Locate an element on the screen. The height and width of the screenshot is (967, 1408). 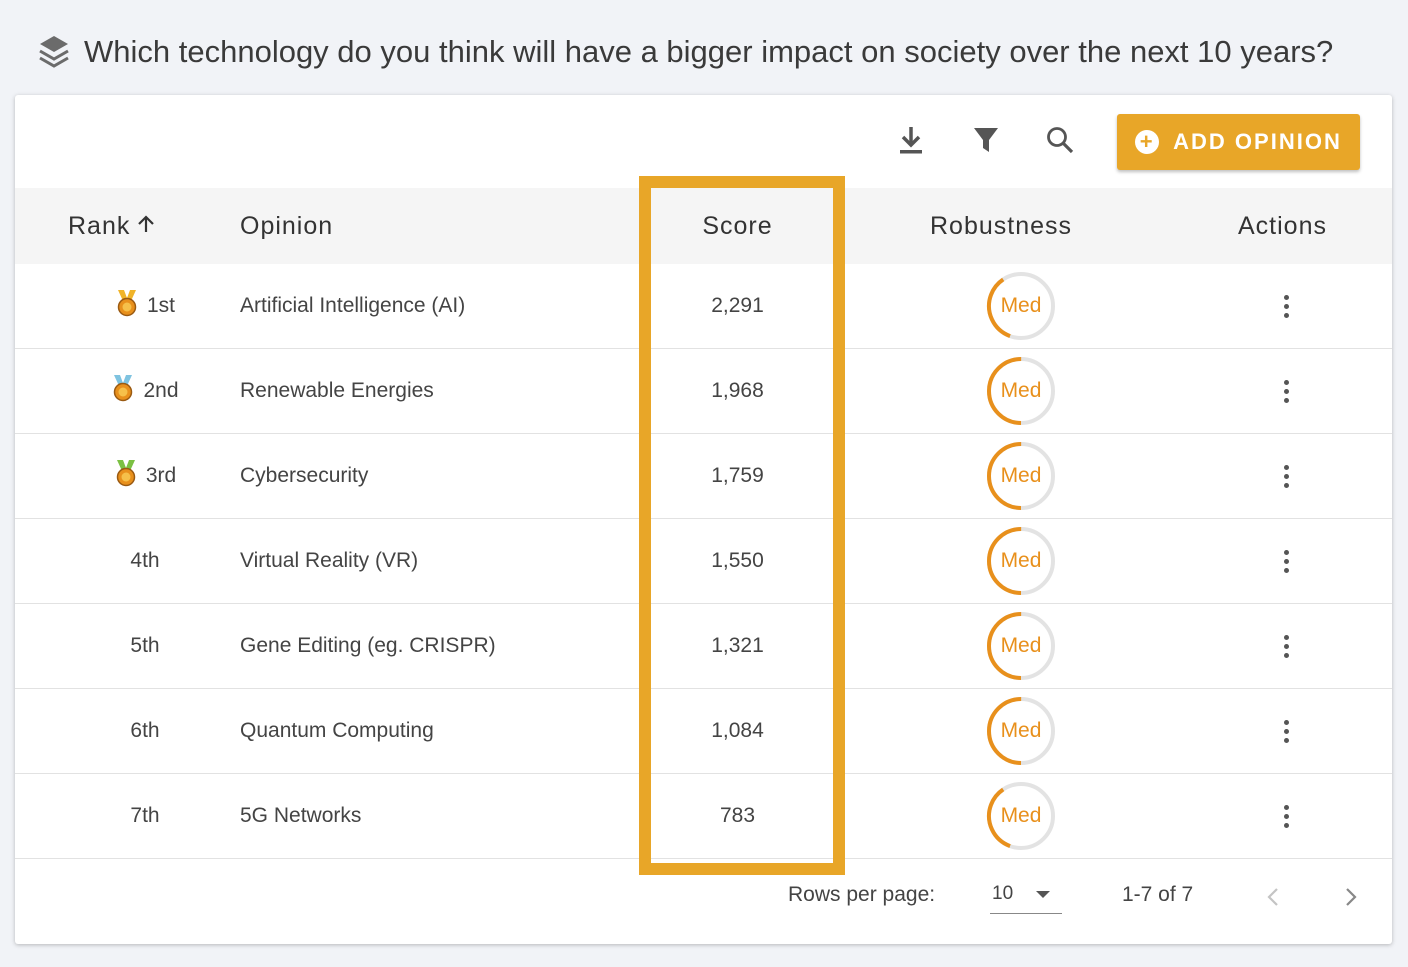
table-row: 4th Virtual Reality (VR) 1,550 Med is located at coordinates (703, 561).